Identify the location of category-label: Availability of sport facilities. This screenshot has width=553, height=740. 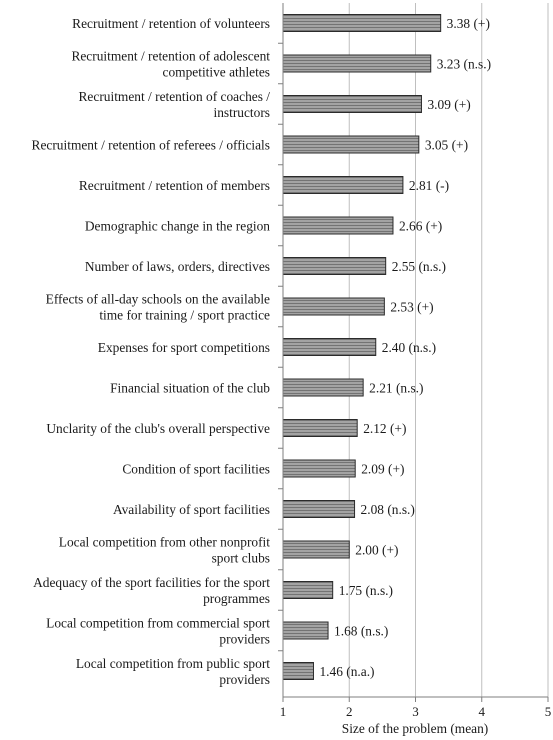
(191, 509).